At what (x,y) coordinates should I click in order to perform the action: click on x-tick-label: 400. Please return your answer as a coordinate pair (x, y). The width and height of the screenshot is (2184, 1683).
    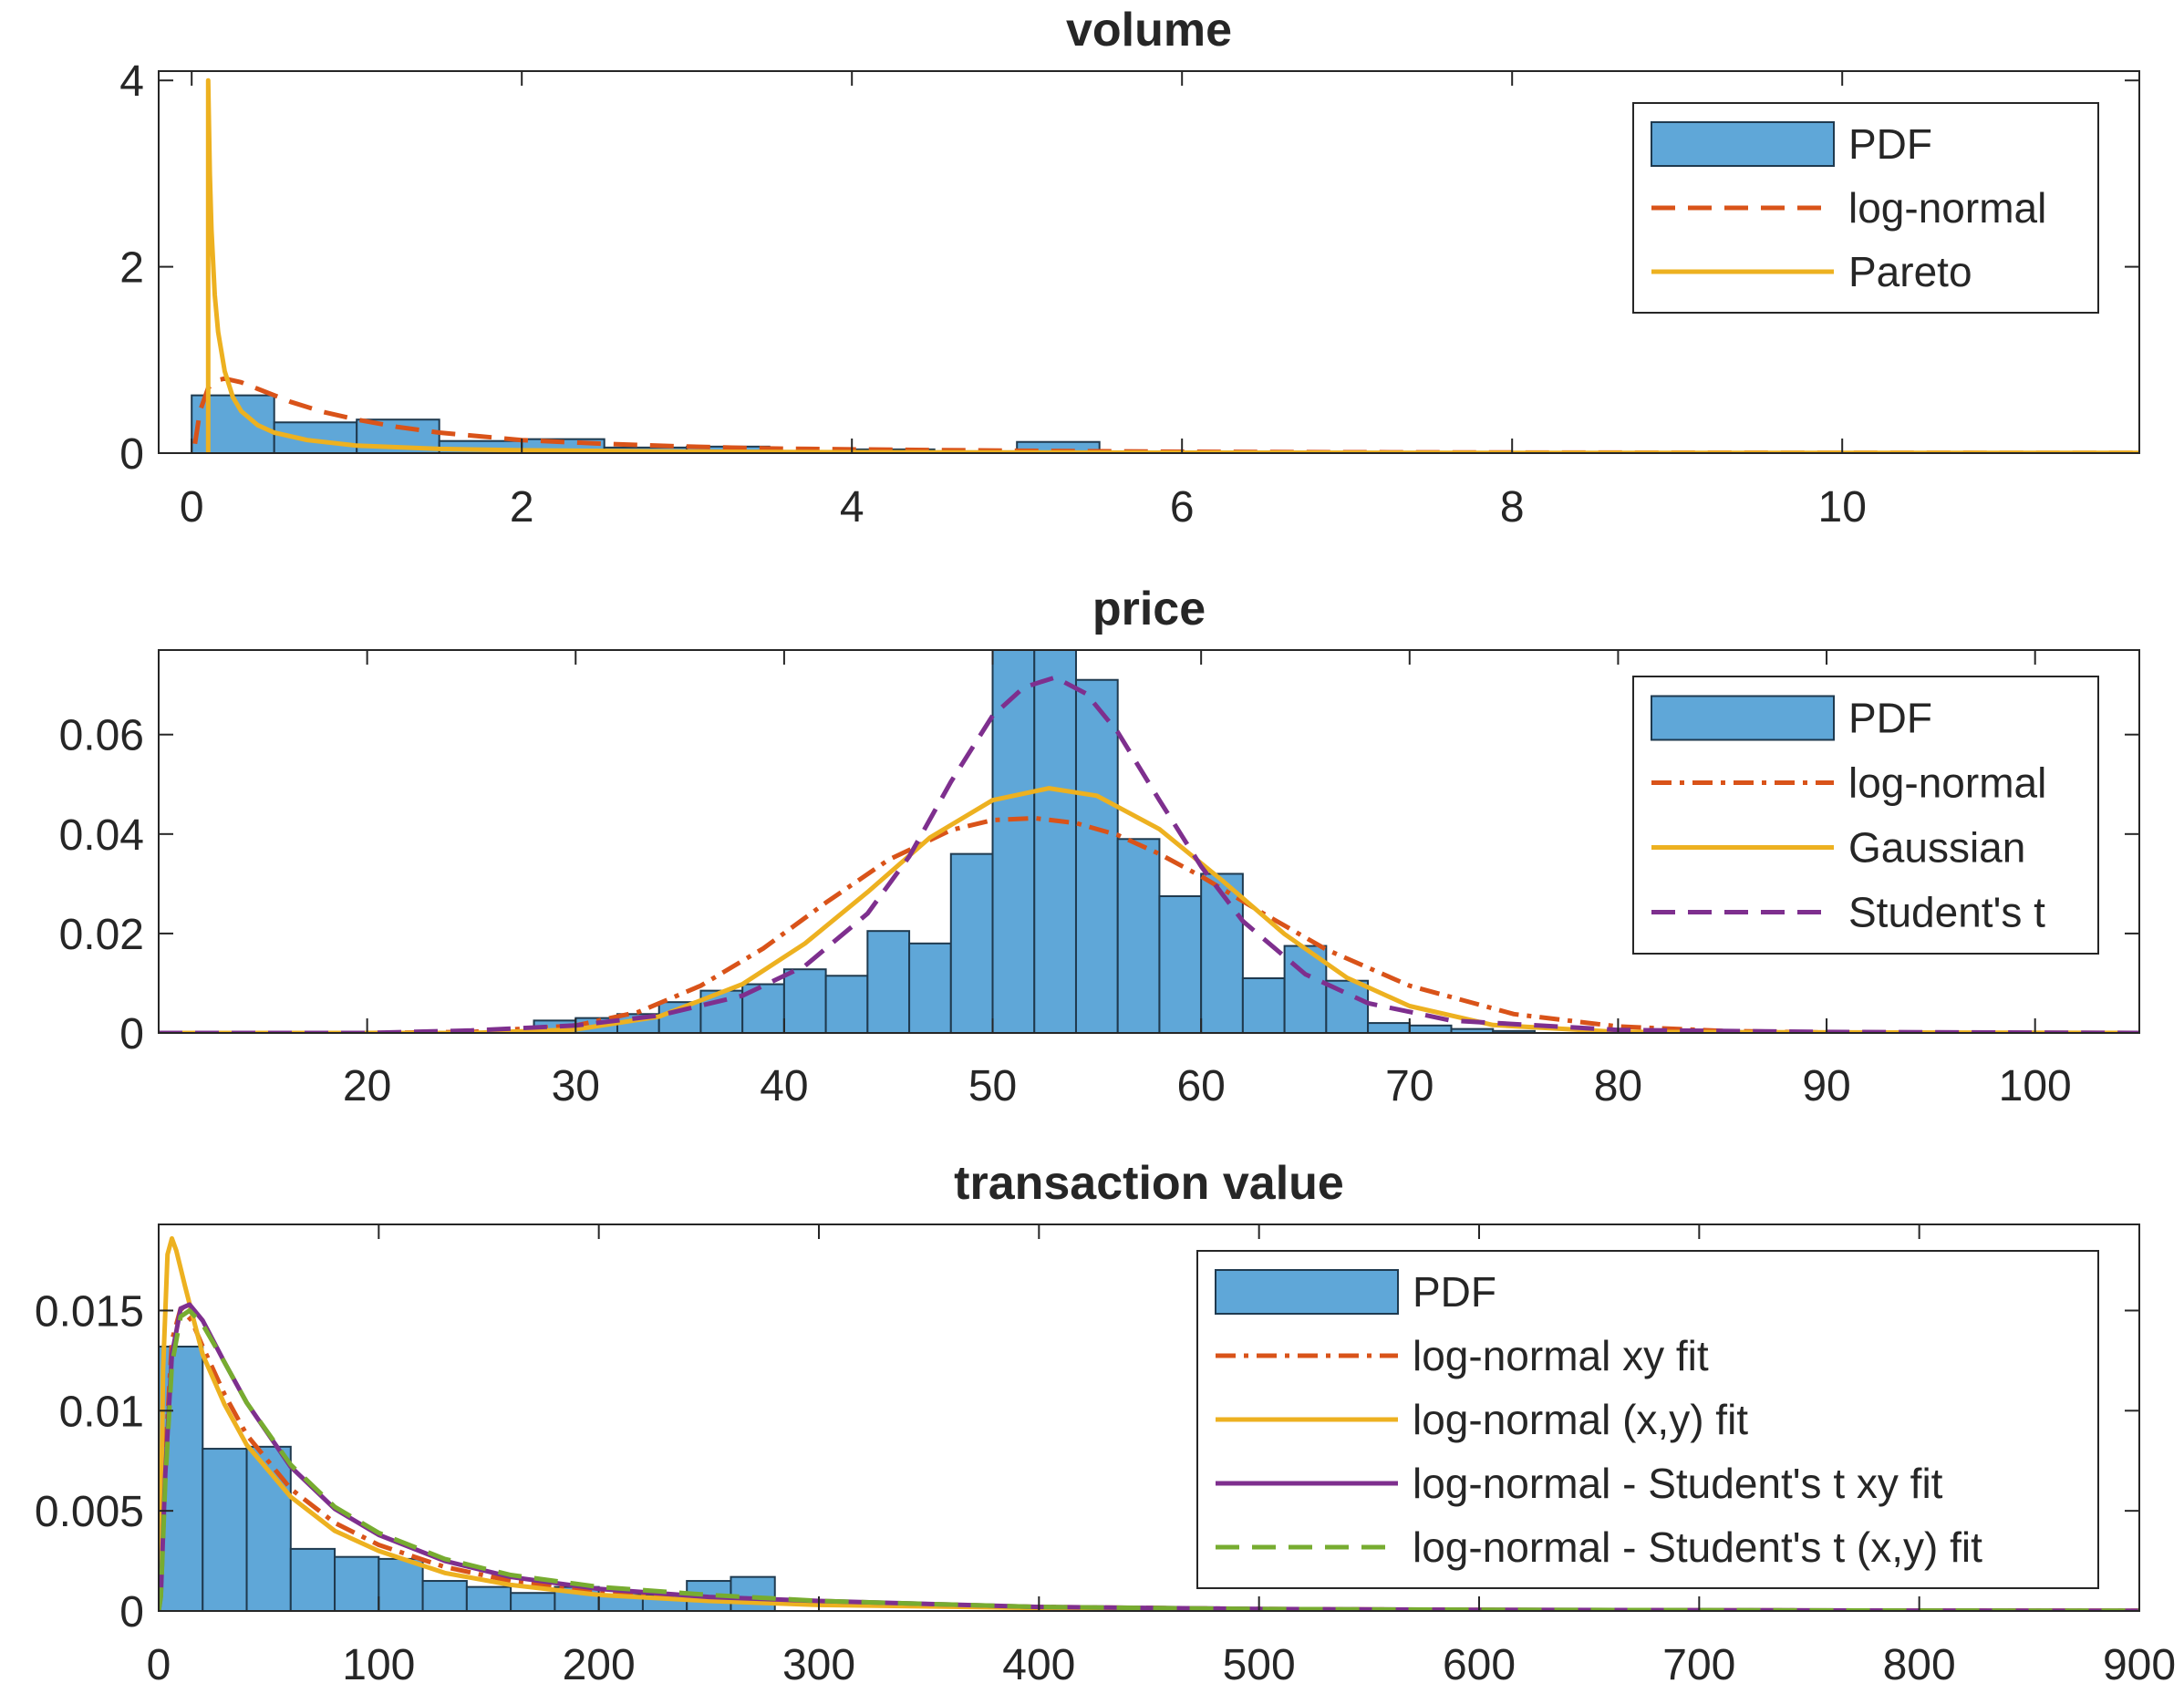
    Looking at the image, I should click on (1039, 1662).